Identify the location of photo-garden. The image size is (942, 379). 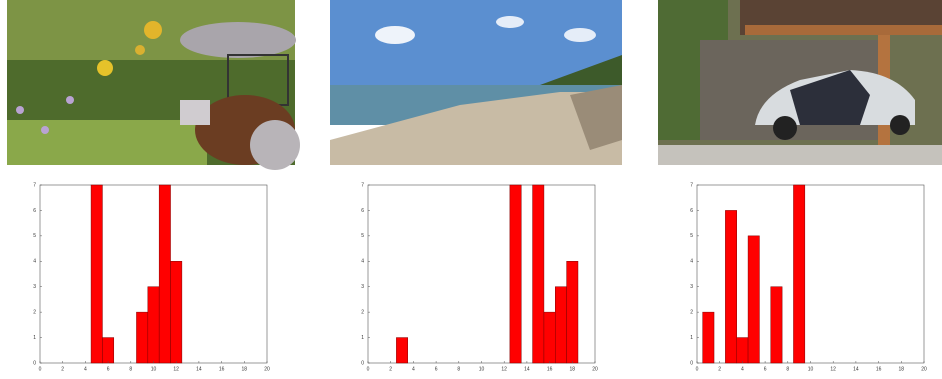
(153, 85).